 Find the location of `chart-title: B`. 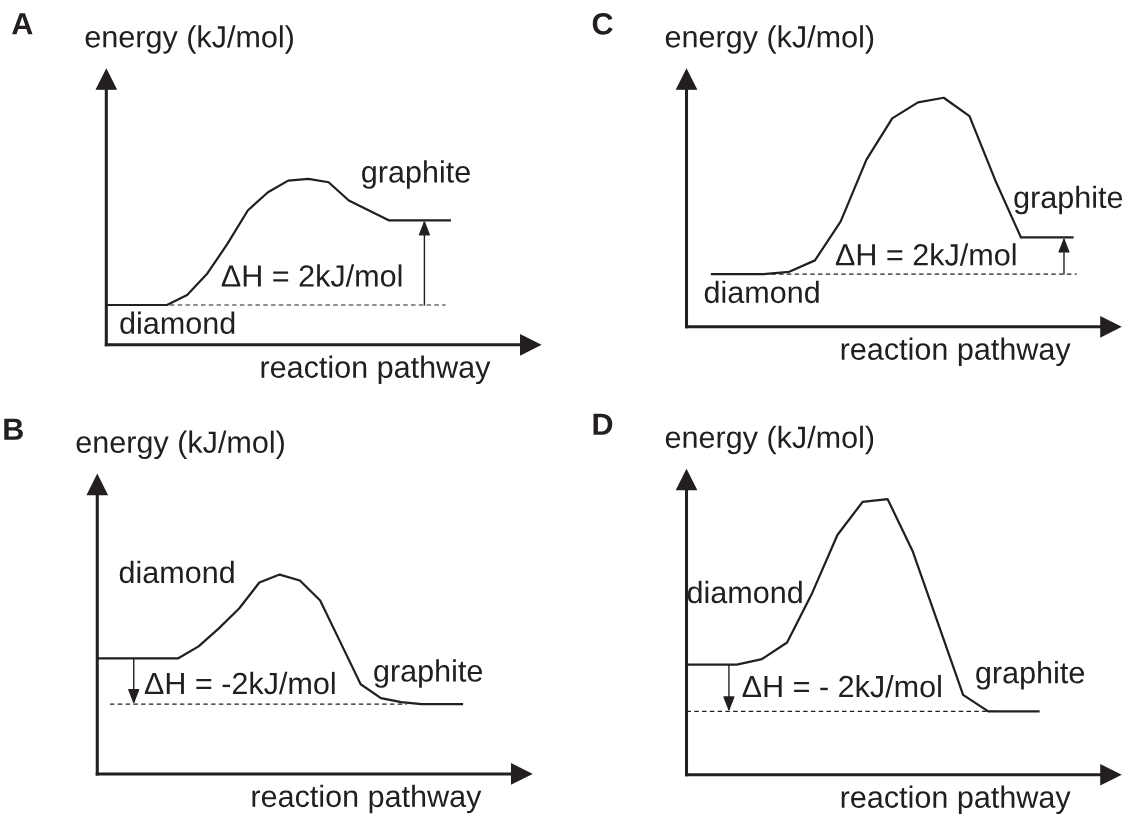

chart-title: B is located at coordinates (13, 429).